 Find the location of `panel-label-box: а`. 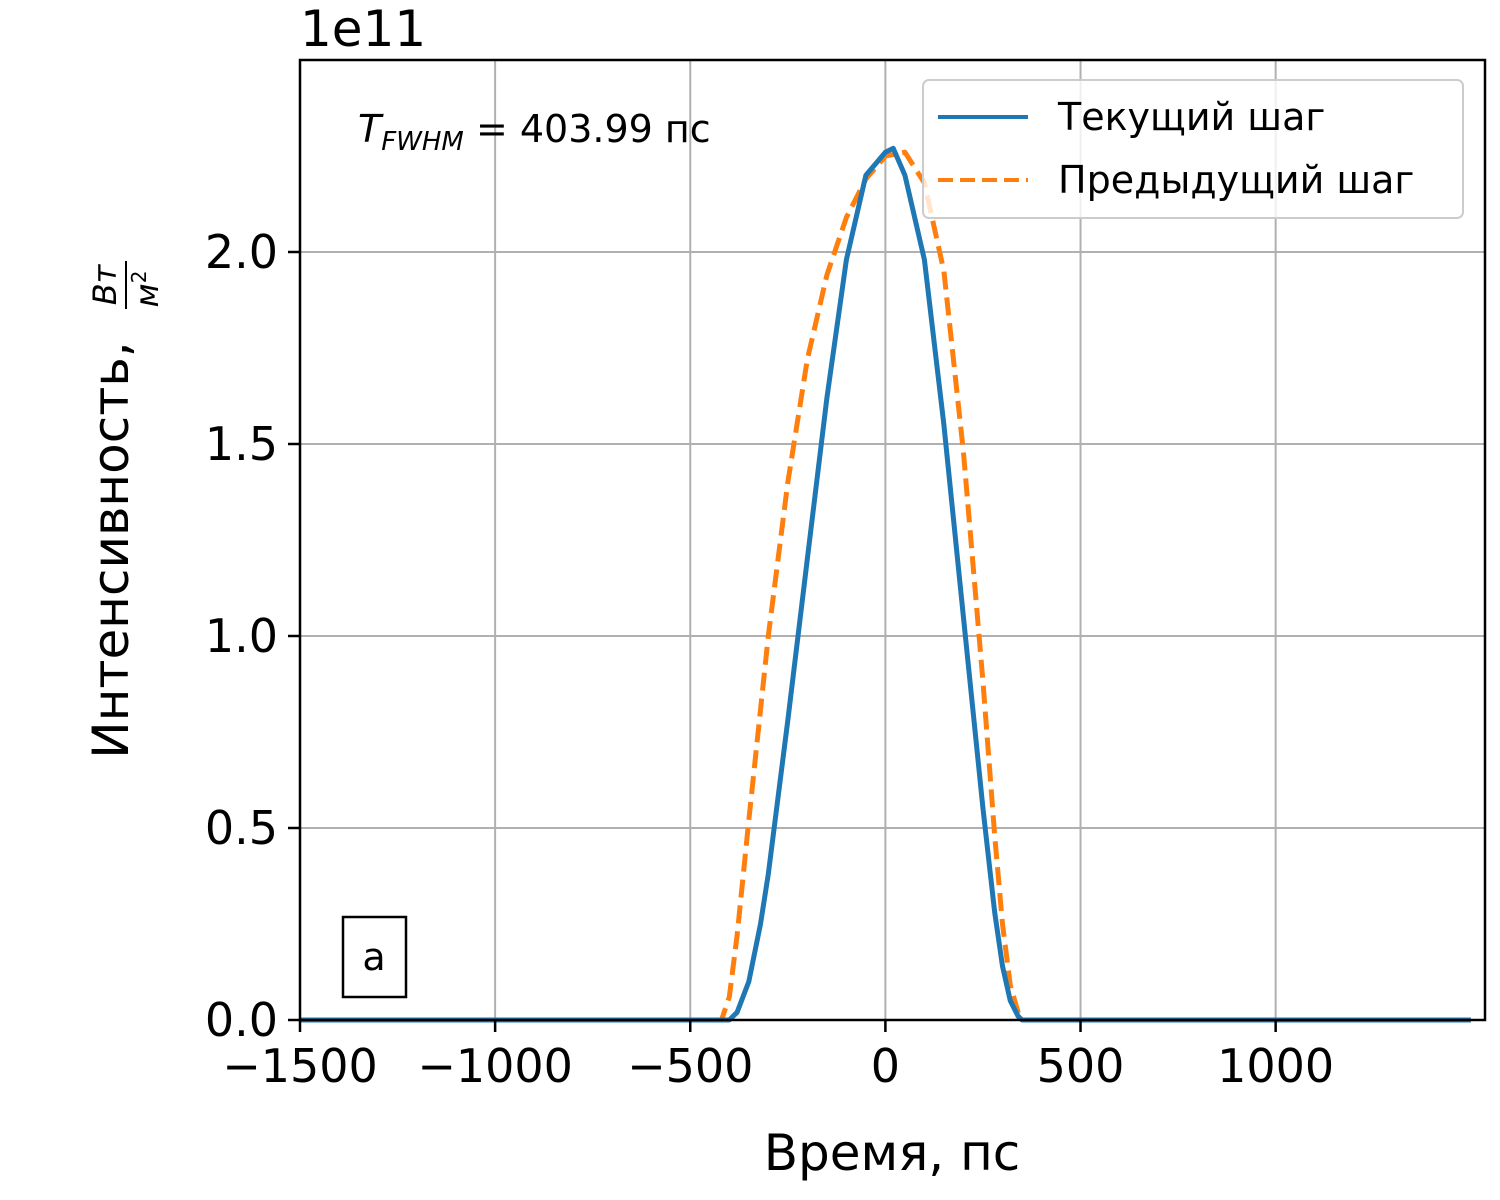

panel-label-box: а is located at coordinates (374, 957).